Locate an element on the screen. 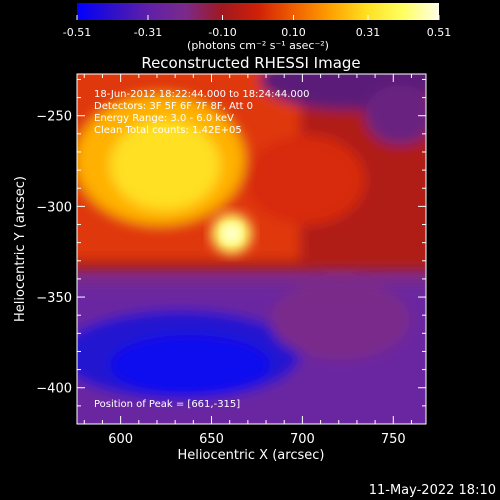 Image resolution: width=500 pixels, height=500 pixels. blob-lower-right is located at coordinates (340, 320).